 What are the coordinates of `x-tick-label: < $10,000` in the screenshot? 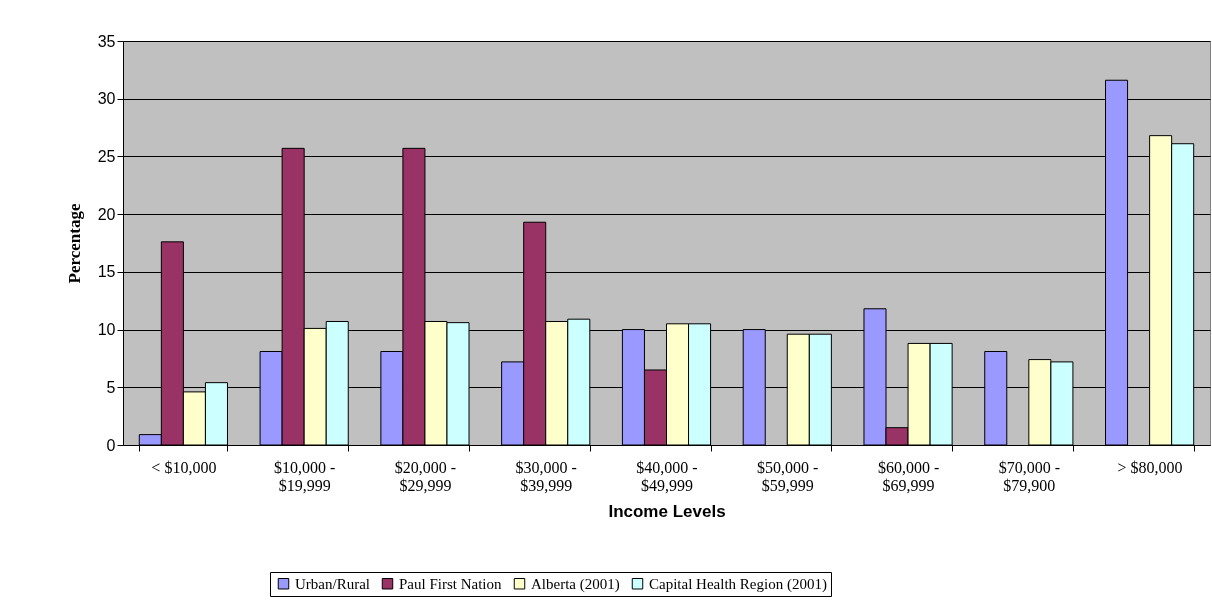 It's located at (184, 467).